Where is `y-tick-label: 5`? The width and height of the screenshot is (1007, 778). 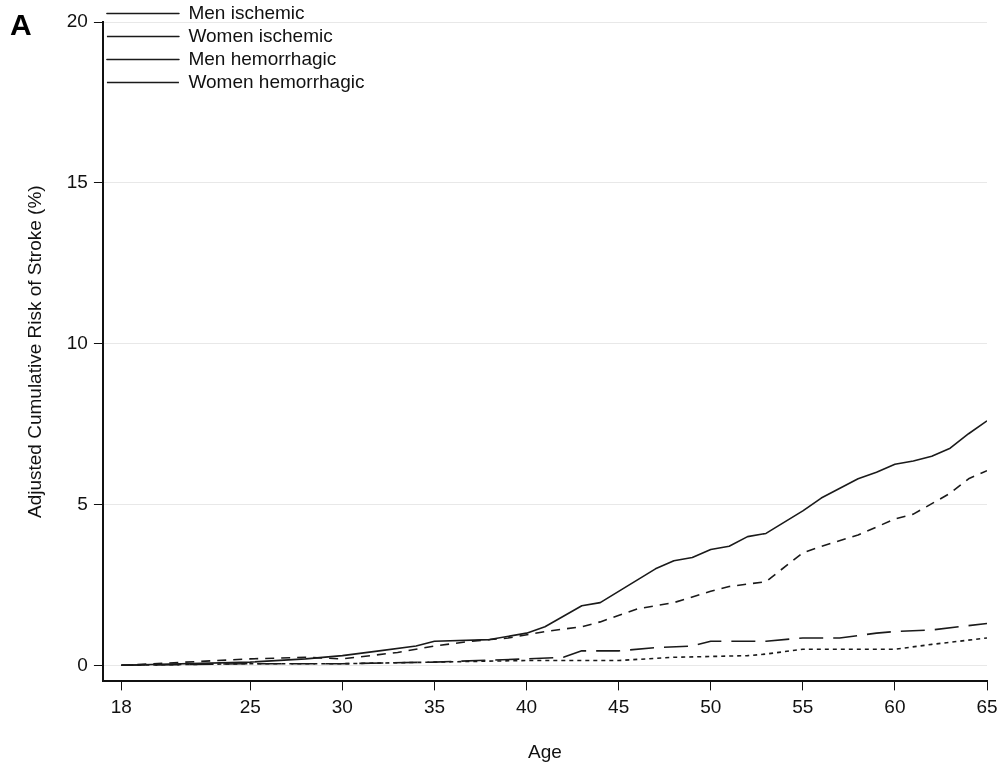 y-tick-label: 5 is located at coordinates (82, 503).